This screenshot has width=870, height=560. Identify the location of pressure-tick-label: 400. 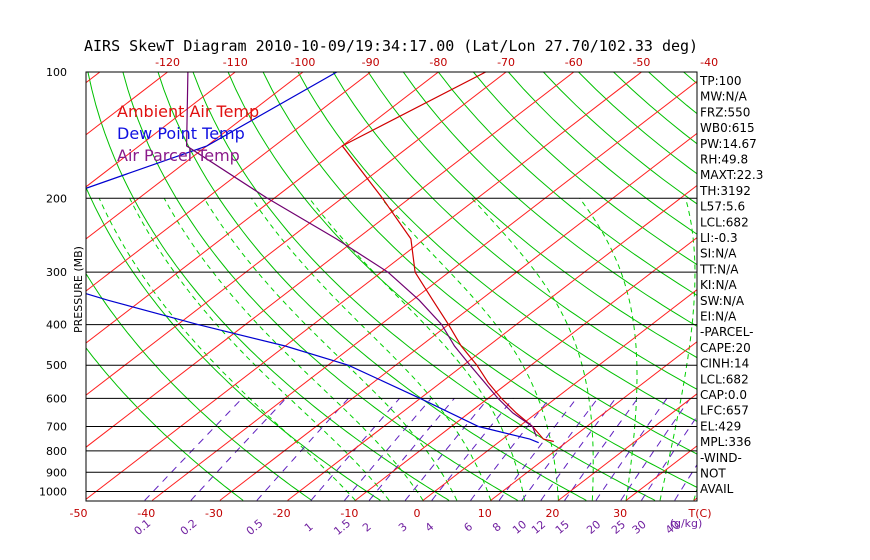
(56, 325).